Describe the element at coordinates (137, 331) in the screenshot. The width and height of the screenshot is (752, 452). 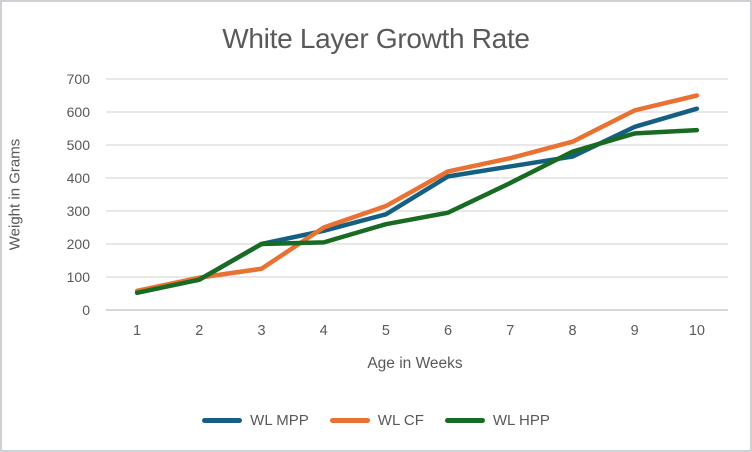
I see `x-tick-label: 1` at that location.